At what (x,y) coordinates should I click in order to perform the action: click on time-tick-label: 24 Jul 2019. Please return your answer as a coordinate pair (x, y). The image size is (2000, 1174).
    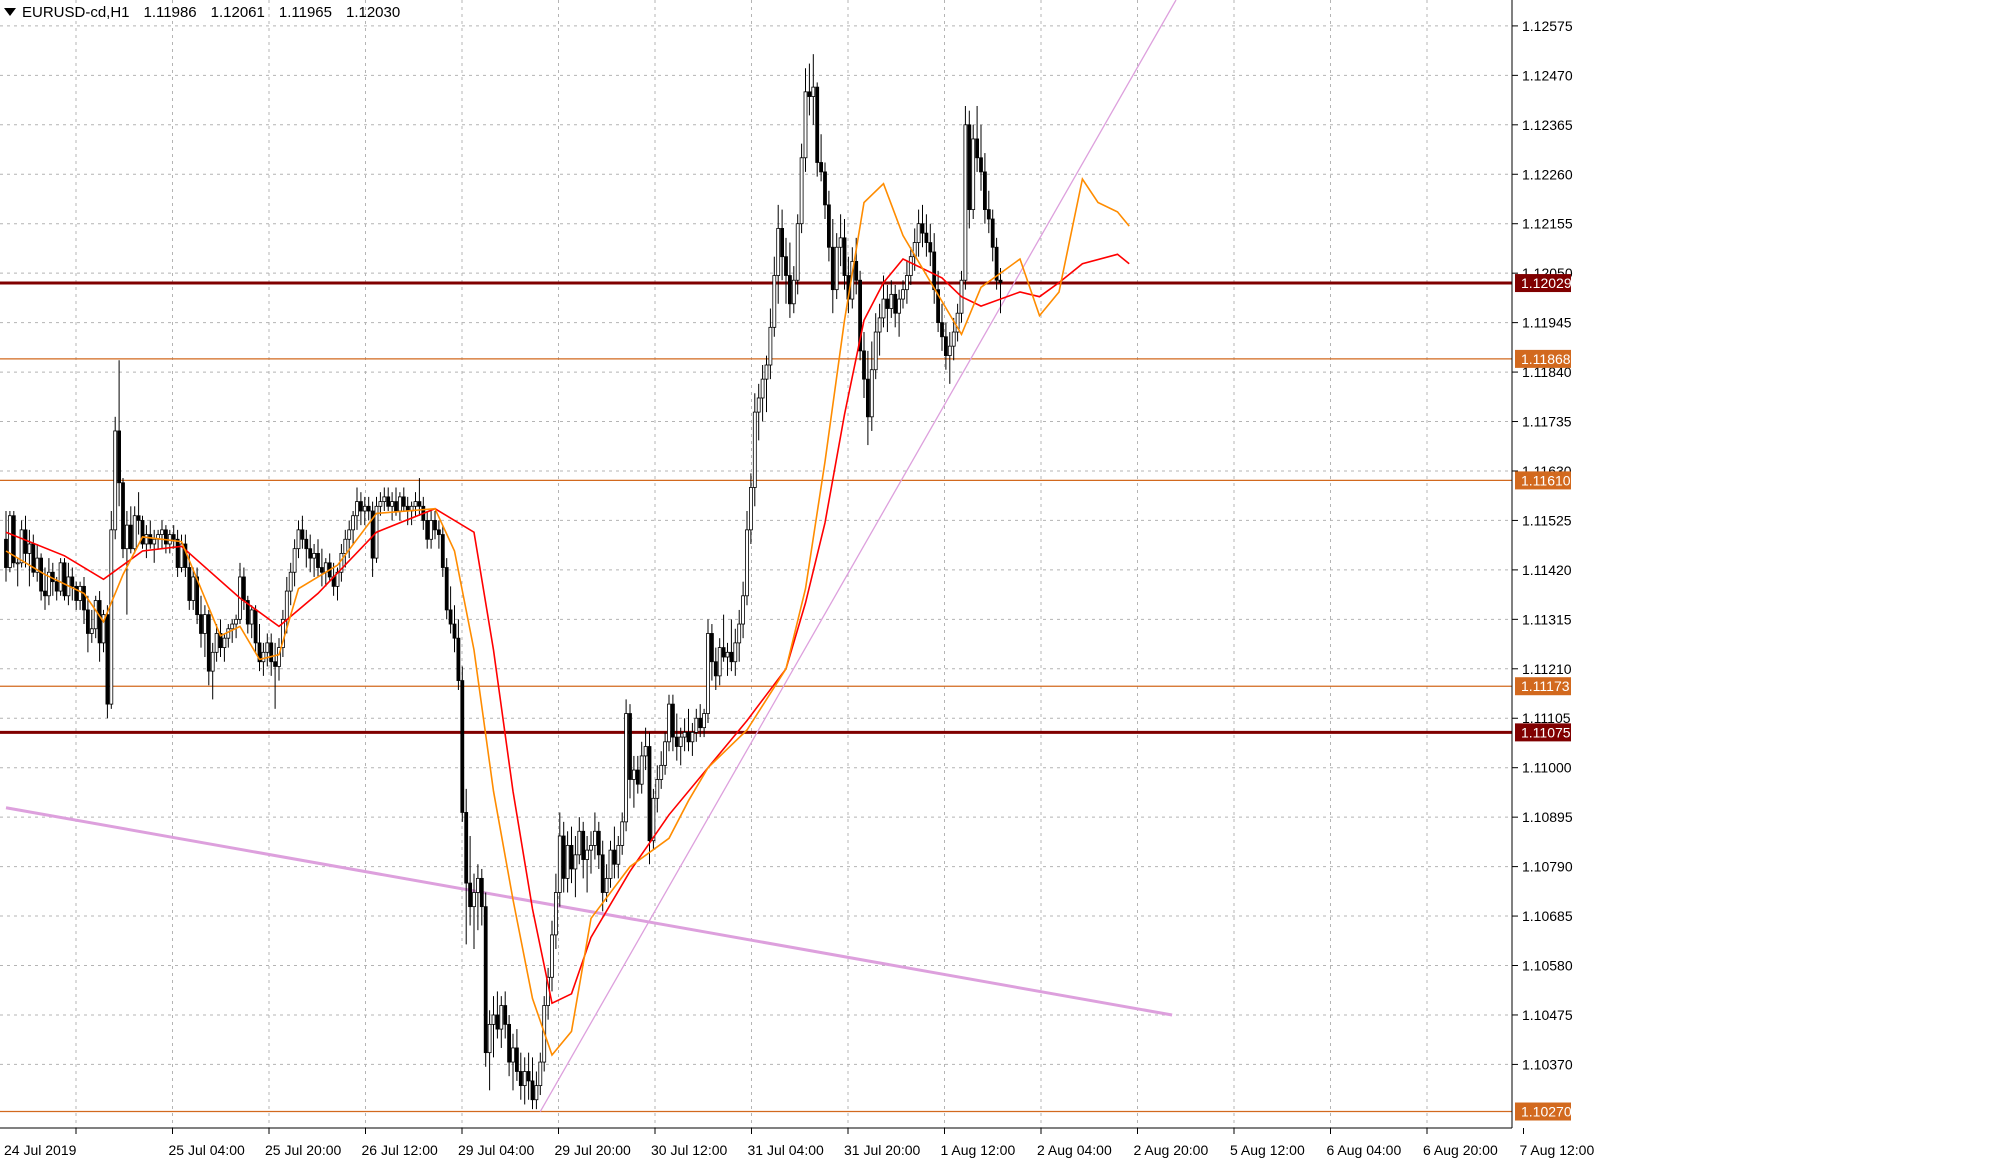
    Looking at the image, I should click on (40, 1150).